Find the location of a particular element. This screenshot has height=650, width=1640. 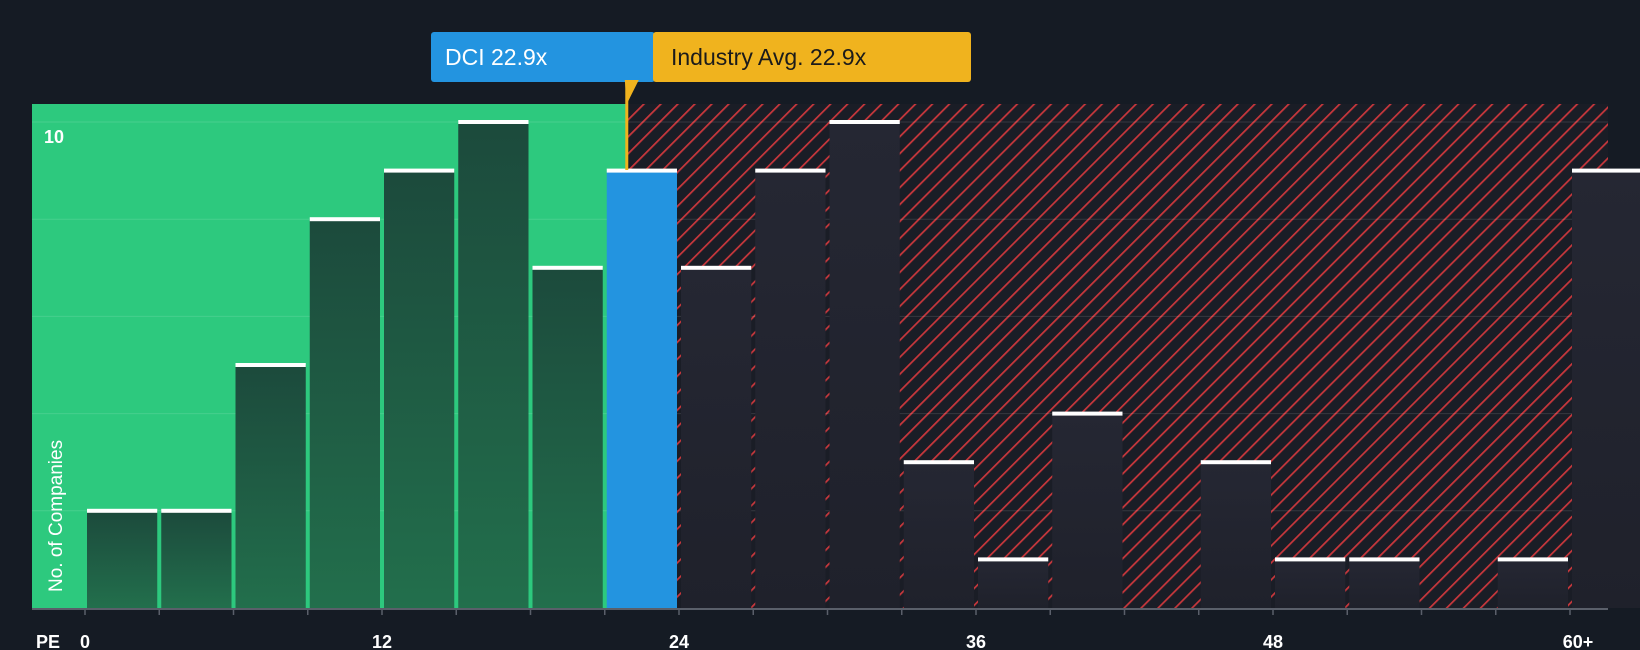

industry-callout-label: Industry Avg. 22.9x is located at coordinates (769, 57).